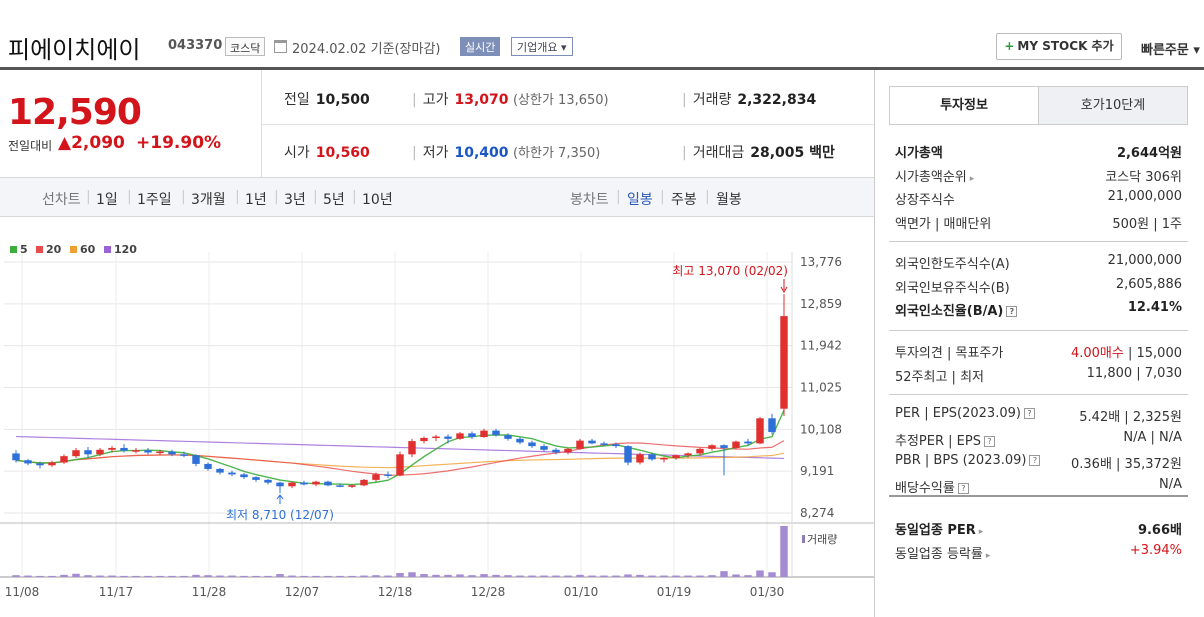 This screenshot has width=1204, height=617. I want to click on y-tick-label: 10,108, so click(821, 429).